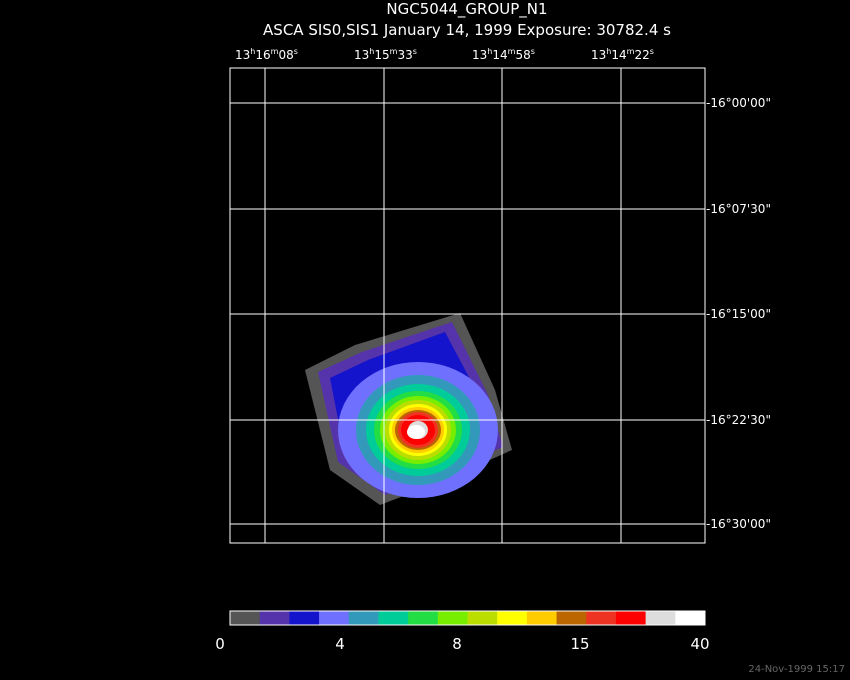  I want to click on dec-label: -16°30'00", so click(738, 524).